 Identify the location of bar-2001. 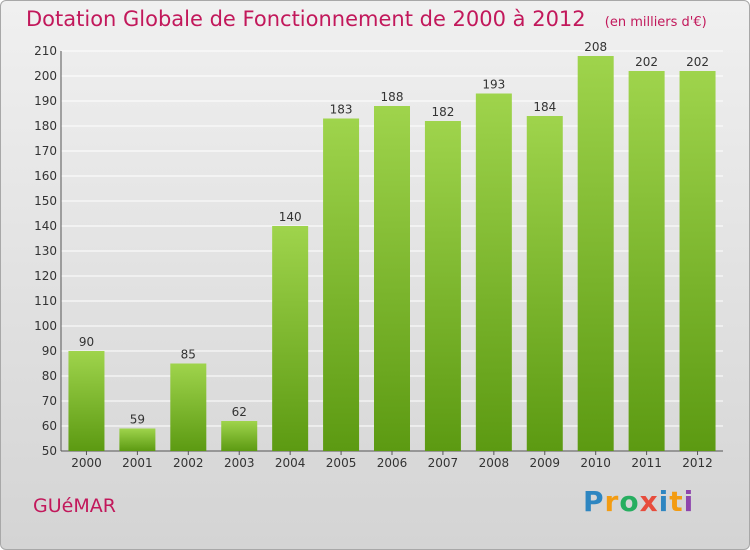
(137, 439).